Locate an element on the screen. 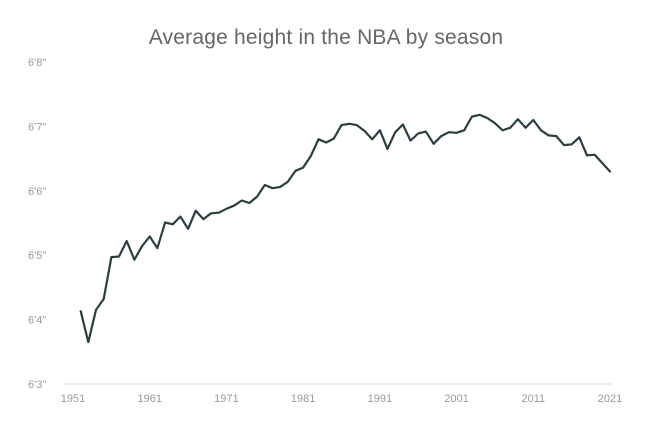 The width and height of the screenshot is (670, 425). x-tick-label: 1971 is located at coordinates (226, 399).